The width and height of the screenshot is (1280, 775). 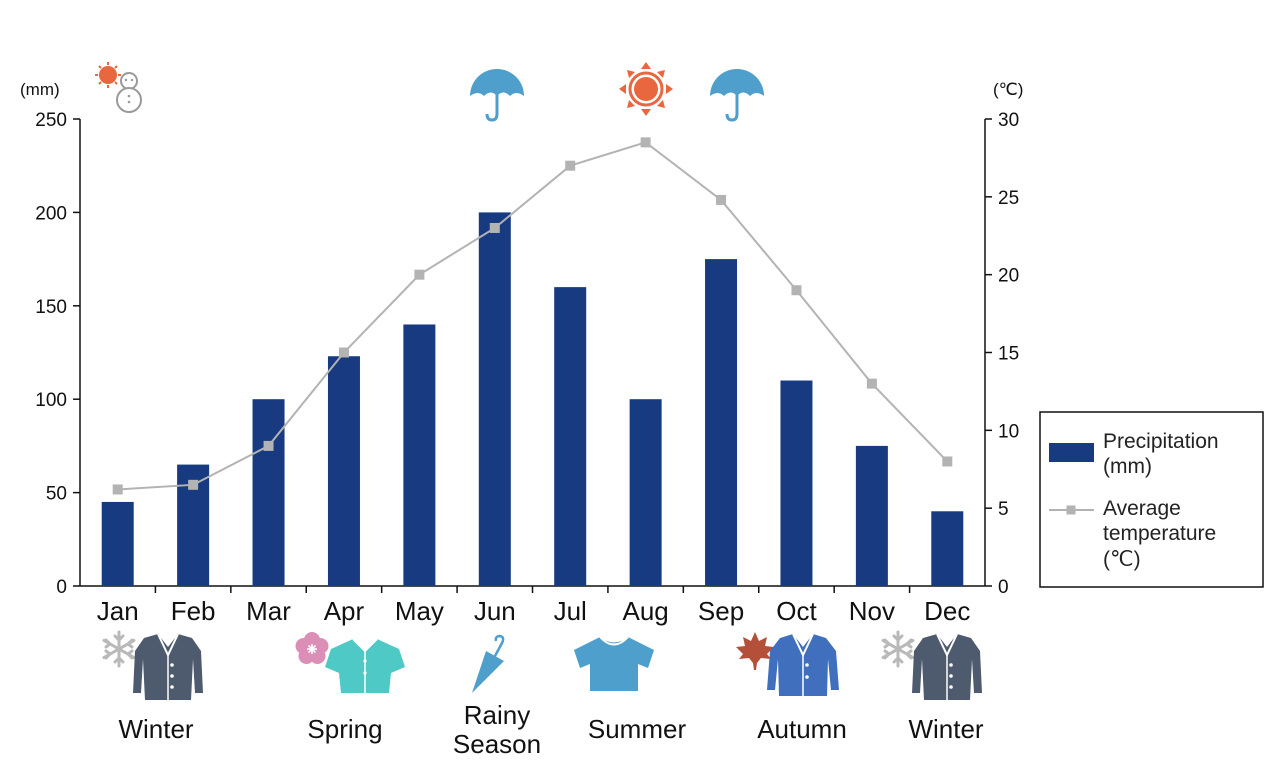 What do you see at coordinates (155, 729) in the screenshot?
I see `season-label-winter: Winter` at bounding box center [155, 729].